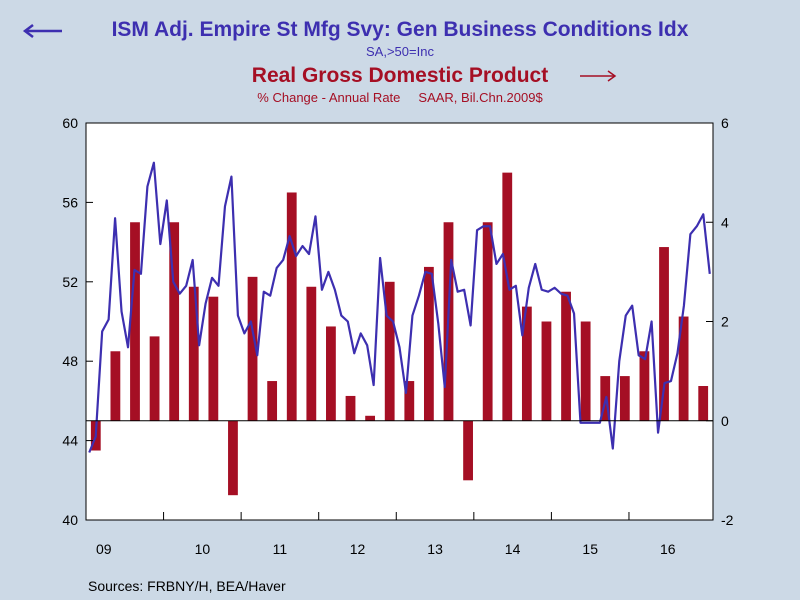 The image size is (800, 600). Describe the element at coordinates (70, 123) in the screenshot. I see `left-axis-tick-label: 60` at that location.